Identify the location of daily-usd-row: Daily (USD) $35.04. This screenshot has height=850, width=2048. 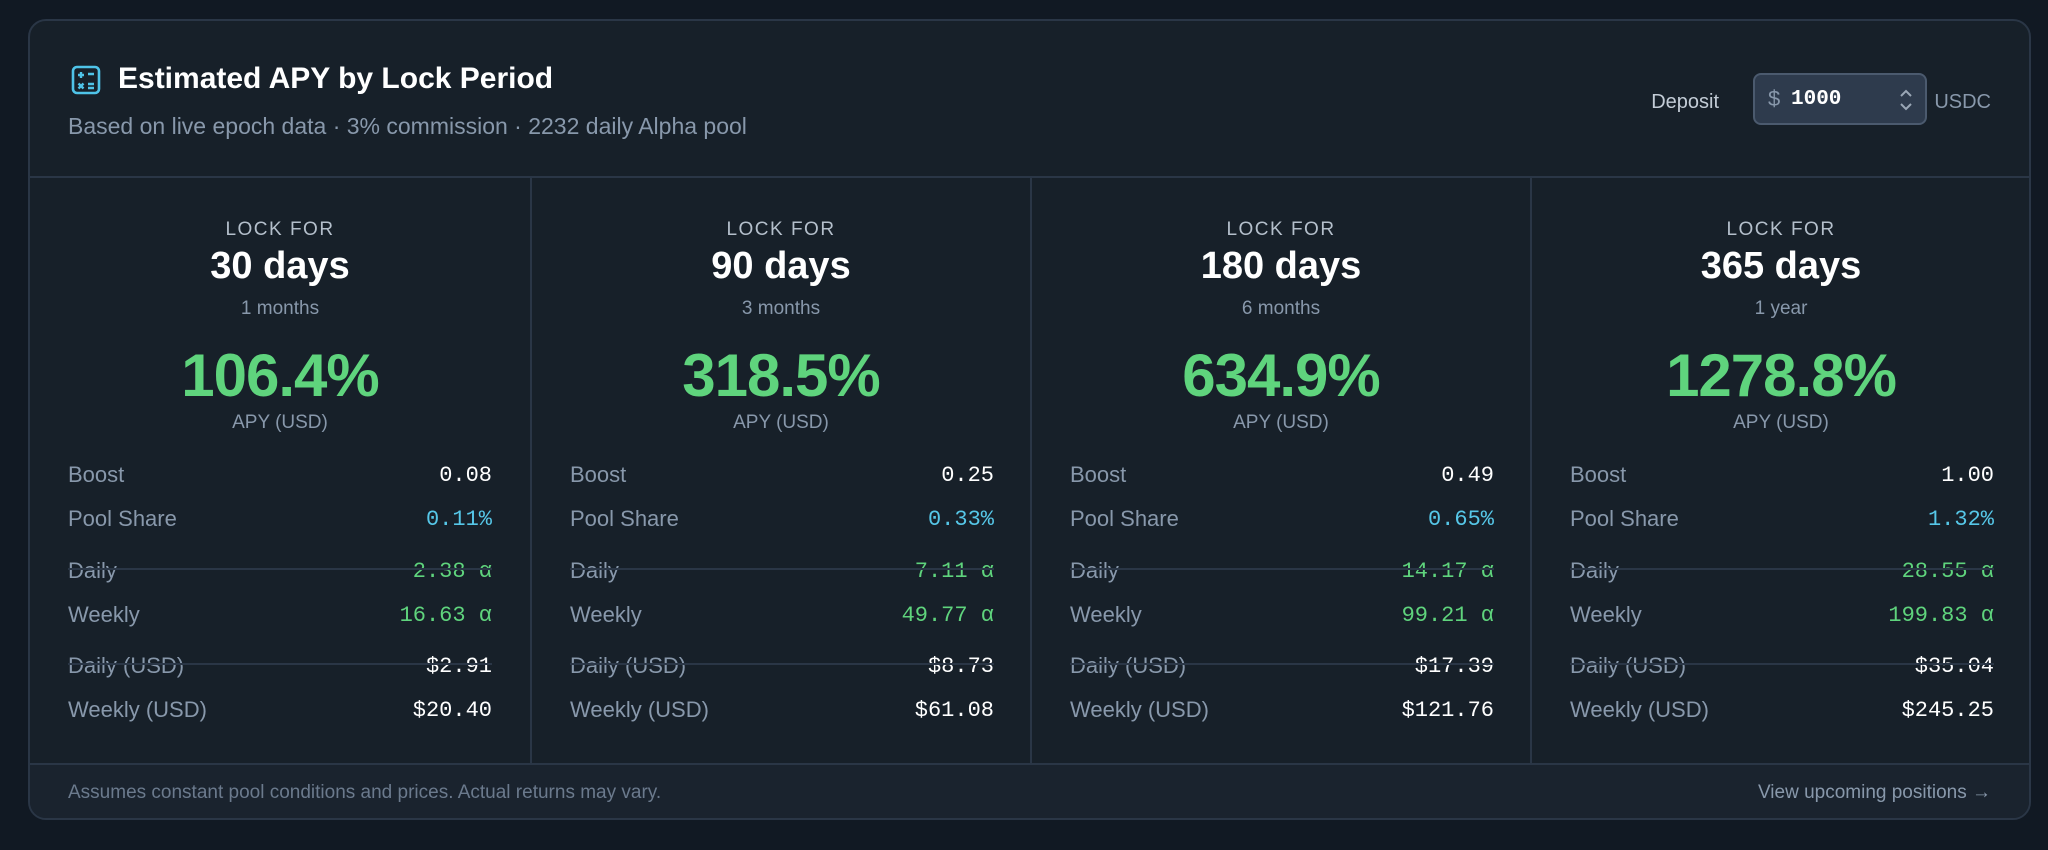
(1782, 668).